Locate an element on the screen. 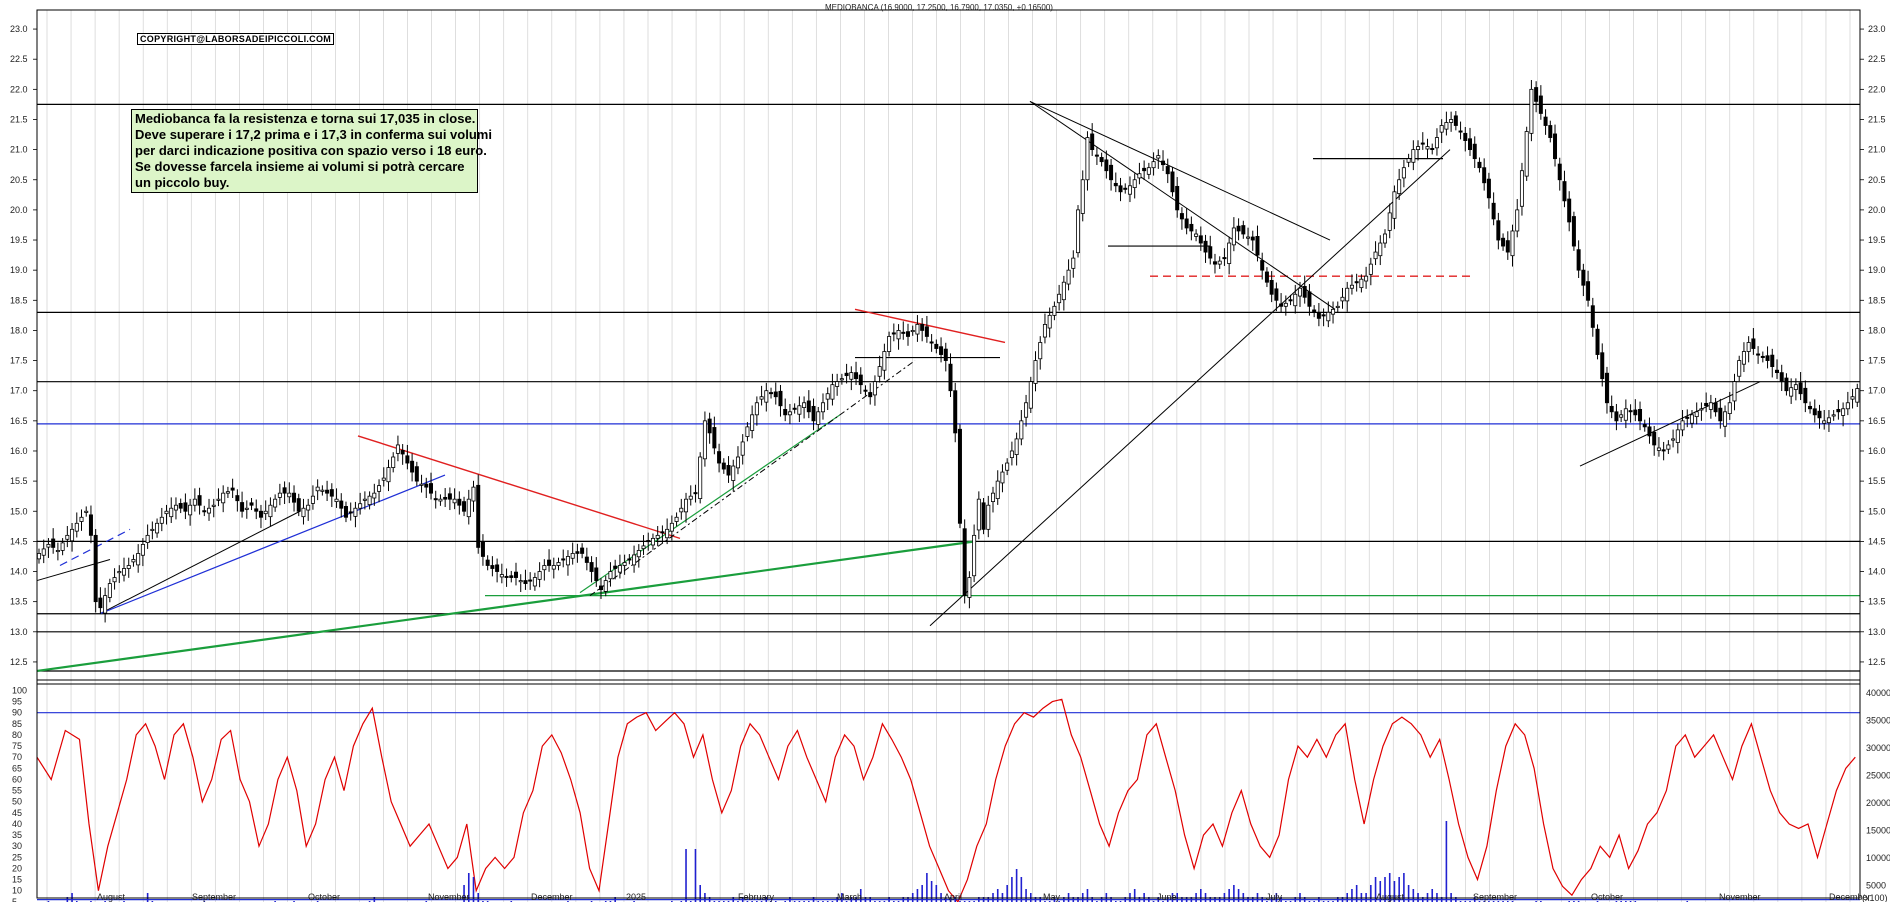  y-tick-label: 14.0 is located at coordinates (1877, 572).